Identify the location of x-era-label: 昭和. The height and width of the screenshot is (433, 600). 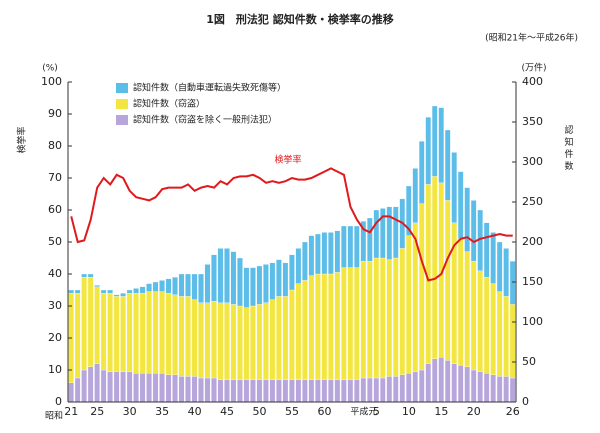
(54, 416).